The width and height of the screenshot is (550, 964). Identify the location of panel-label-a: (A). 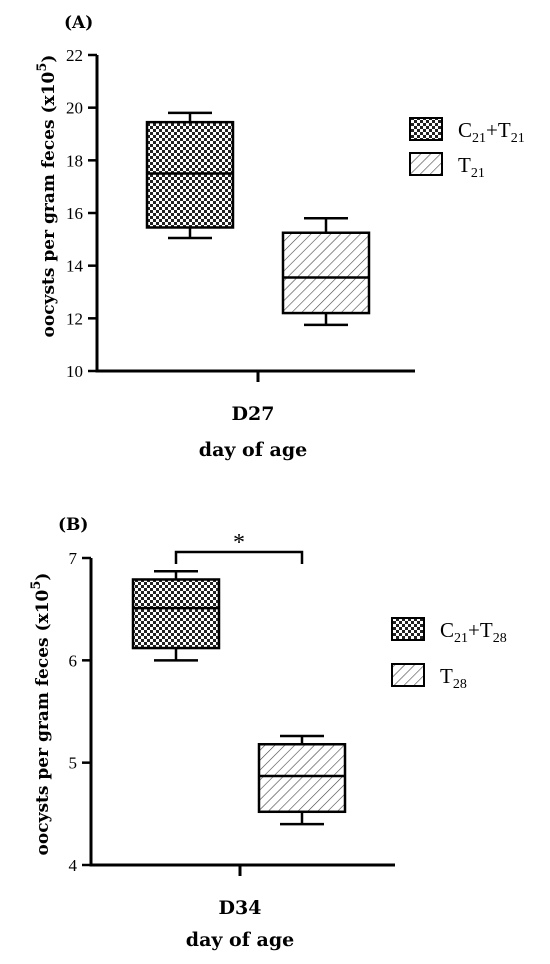
(78, 23).